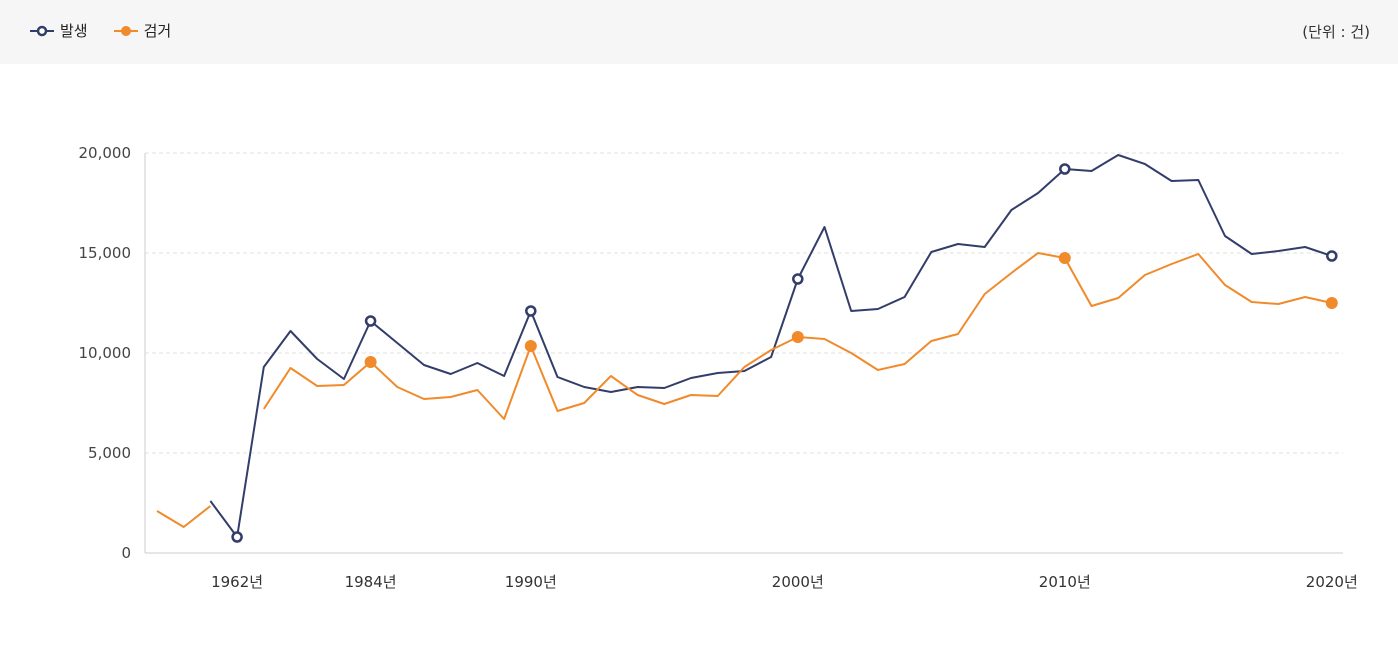 The height and width of the screenshot is (653, 1398). I want to click on x-tick-label: 1962년, so click(237, 582).